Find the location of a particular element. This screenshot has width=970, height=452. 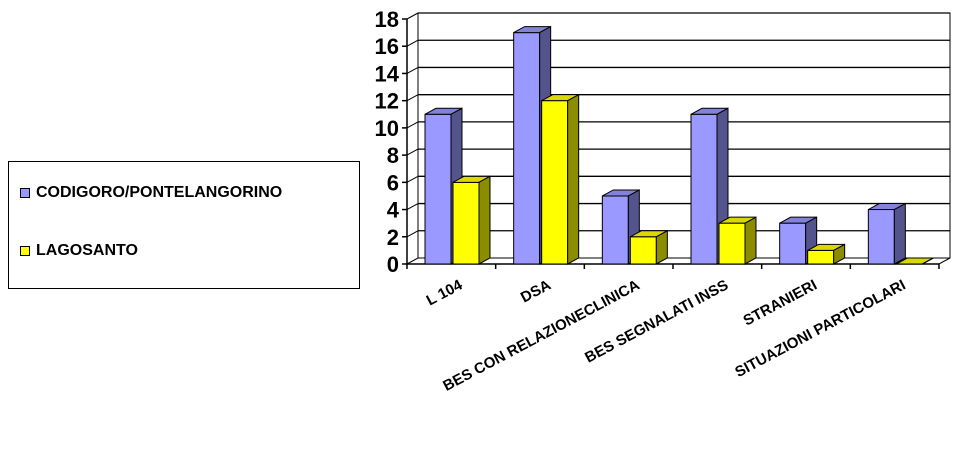

y-tick-label: 10 is located at coordinates (387, 128).